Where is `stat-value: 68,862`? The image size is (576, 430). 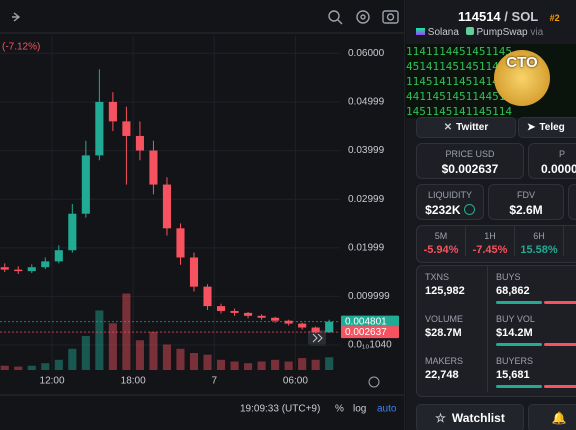
stat-value: 68,862 is located at coordinates (513, 291).